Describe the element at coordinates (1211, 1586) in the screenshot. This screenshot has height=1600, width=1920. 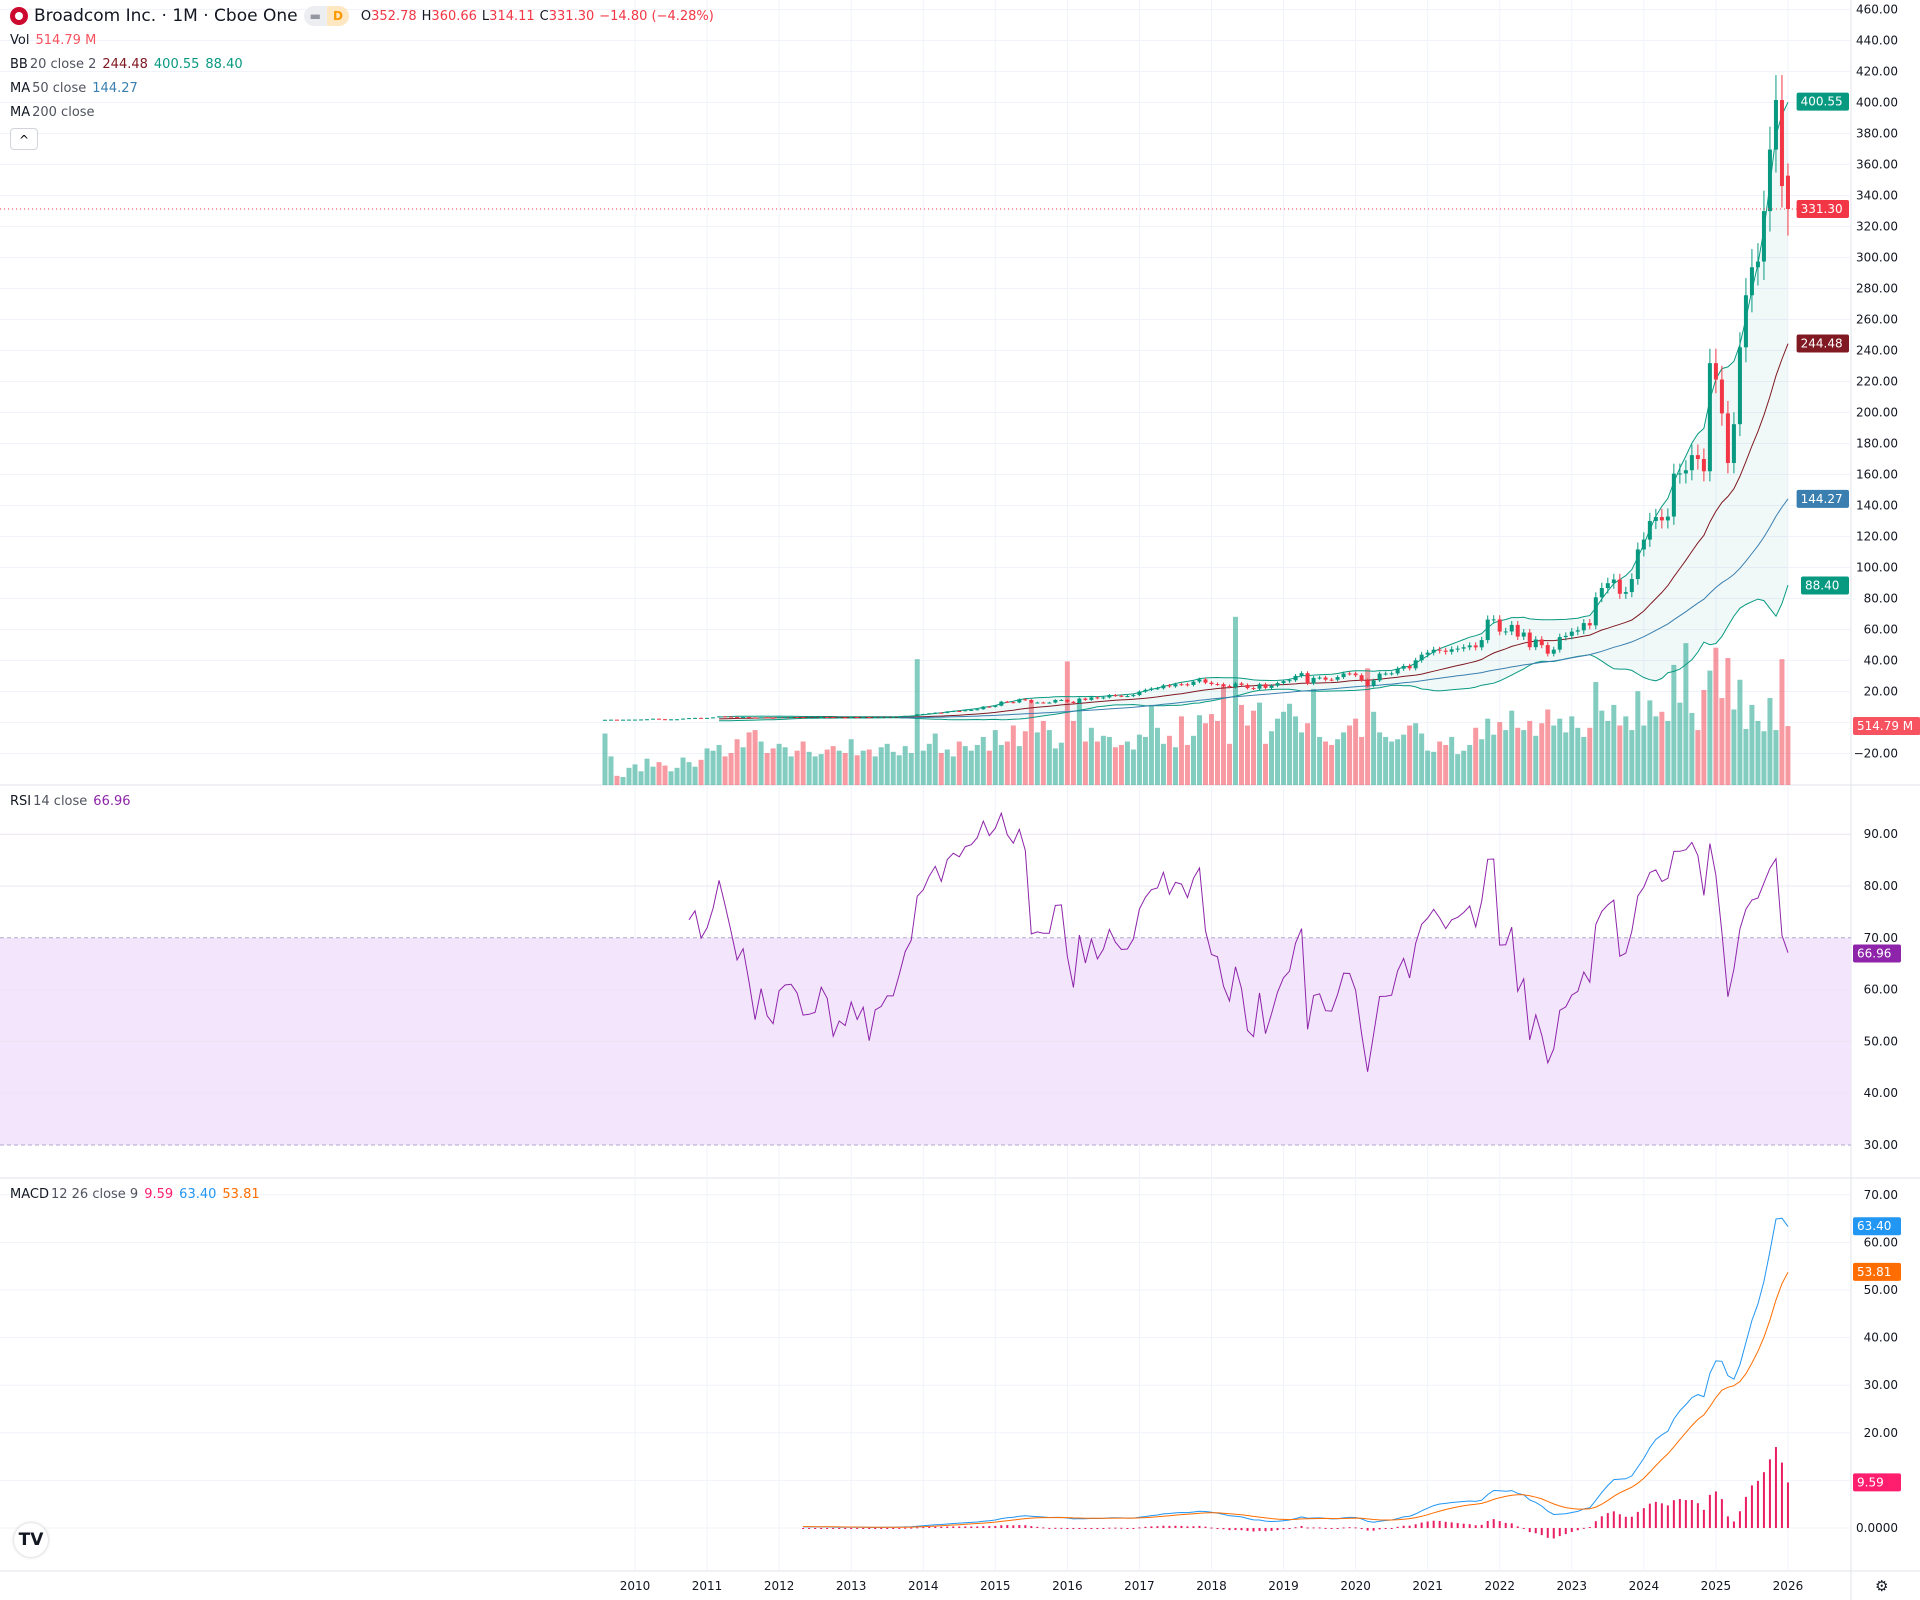
I see `time-tick-label: 2018` at that location.